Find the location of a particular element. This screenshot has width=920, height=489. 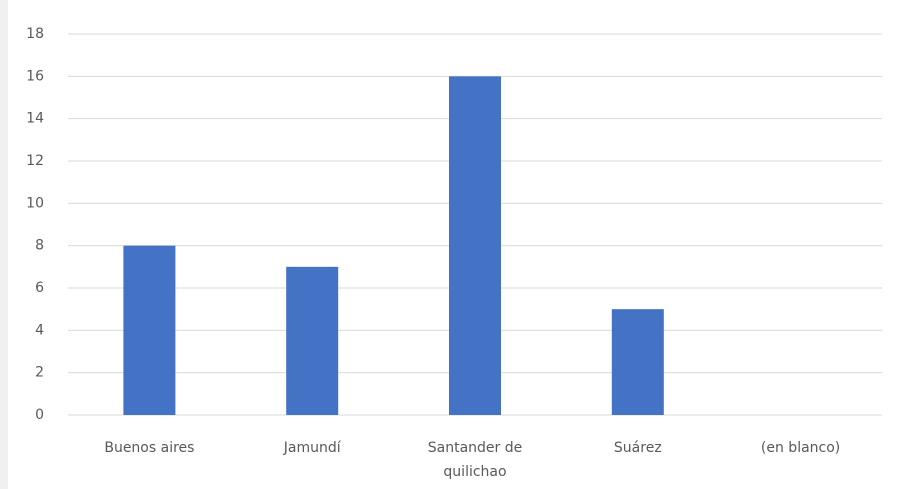

y-tick-label: 16 is located at coordinates (35, 76).